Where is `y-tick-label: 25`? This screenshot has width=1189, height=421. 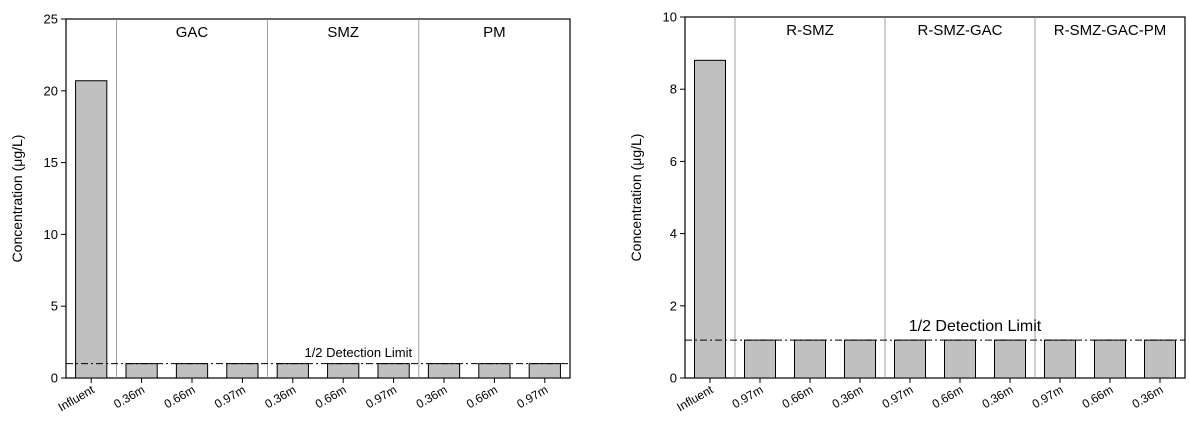 y-tick-label: 25 is located at coordinates (51, 19).